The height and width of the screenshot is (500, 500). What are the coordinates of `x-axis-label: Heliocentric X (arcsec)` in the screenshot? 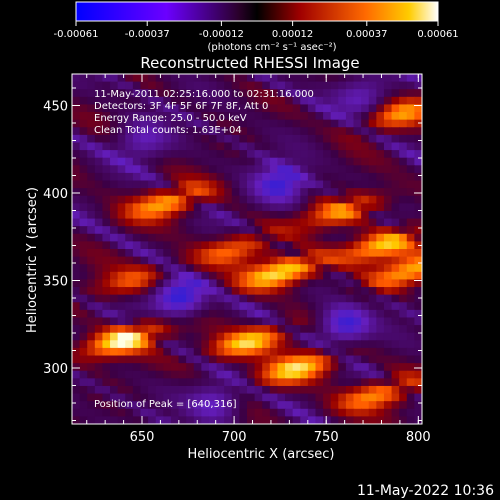 It's located at (261, 454).